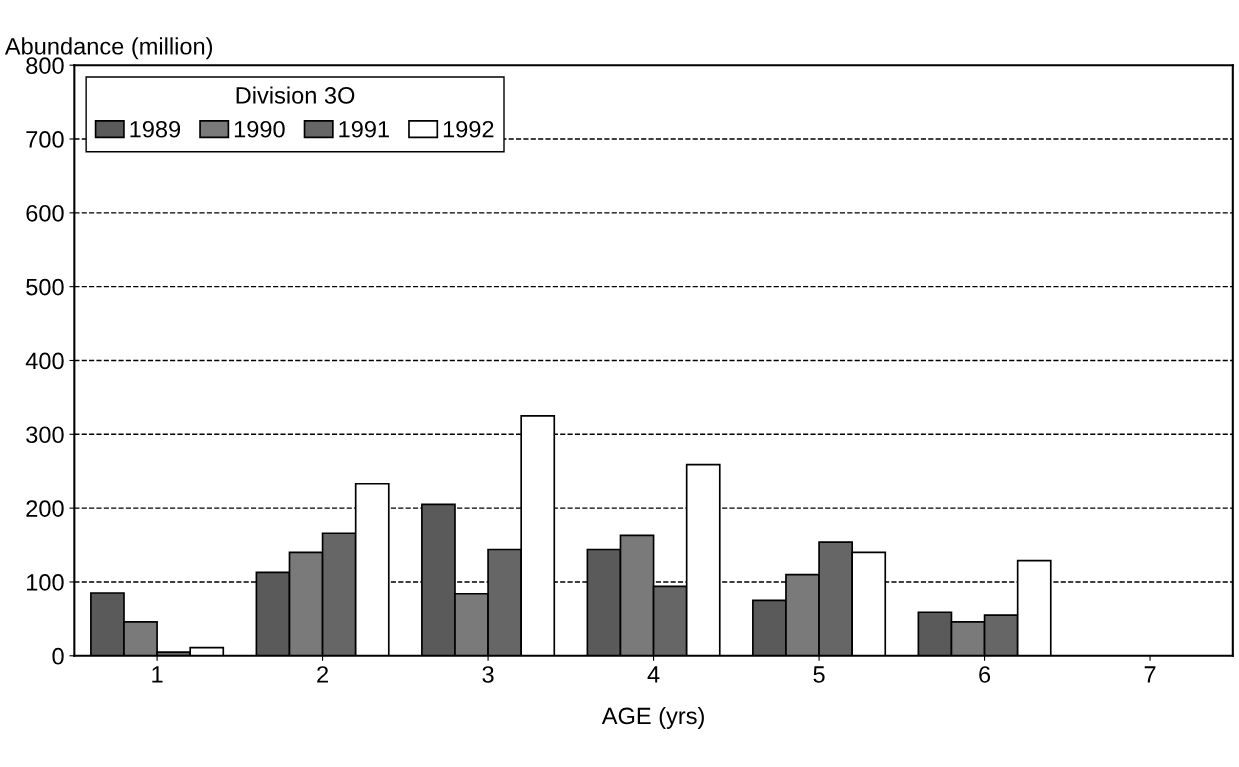 Image resolution: width=1239 pixels, height=767 pixels. I want to click on y-tick-label: 200, so click(45, 508).